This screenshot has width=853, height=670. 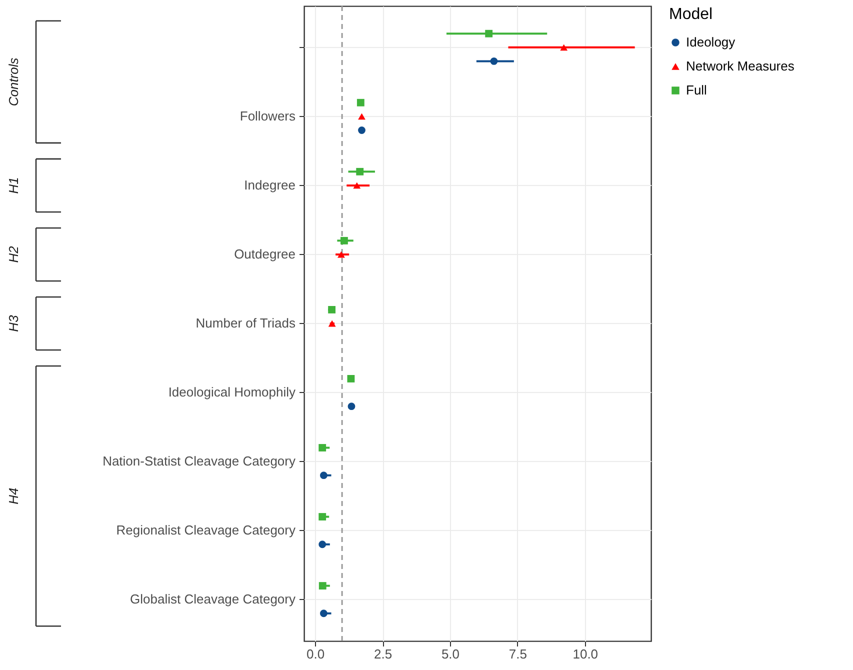 I want to click on text: H2, so click(x=13, y=254).